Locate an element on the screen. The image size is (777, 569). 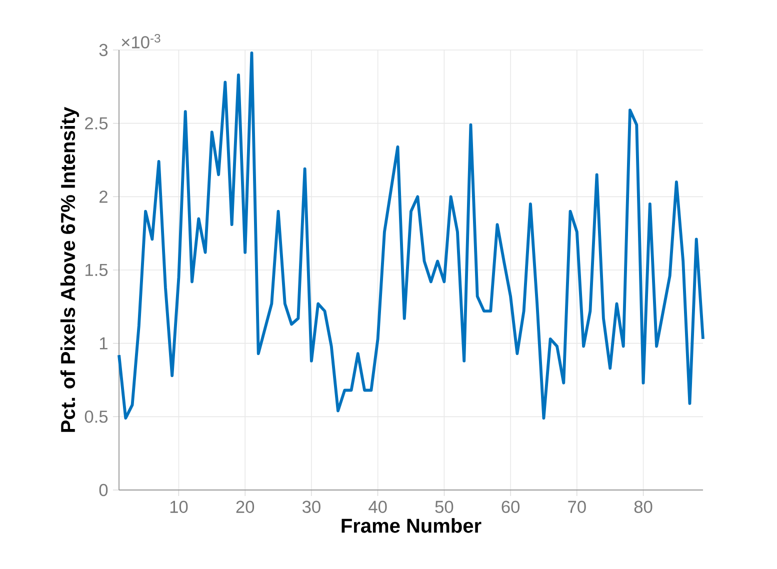
y-tick-label: 0.5 is located at coordinates (96, 416).